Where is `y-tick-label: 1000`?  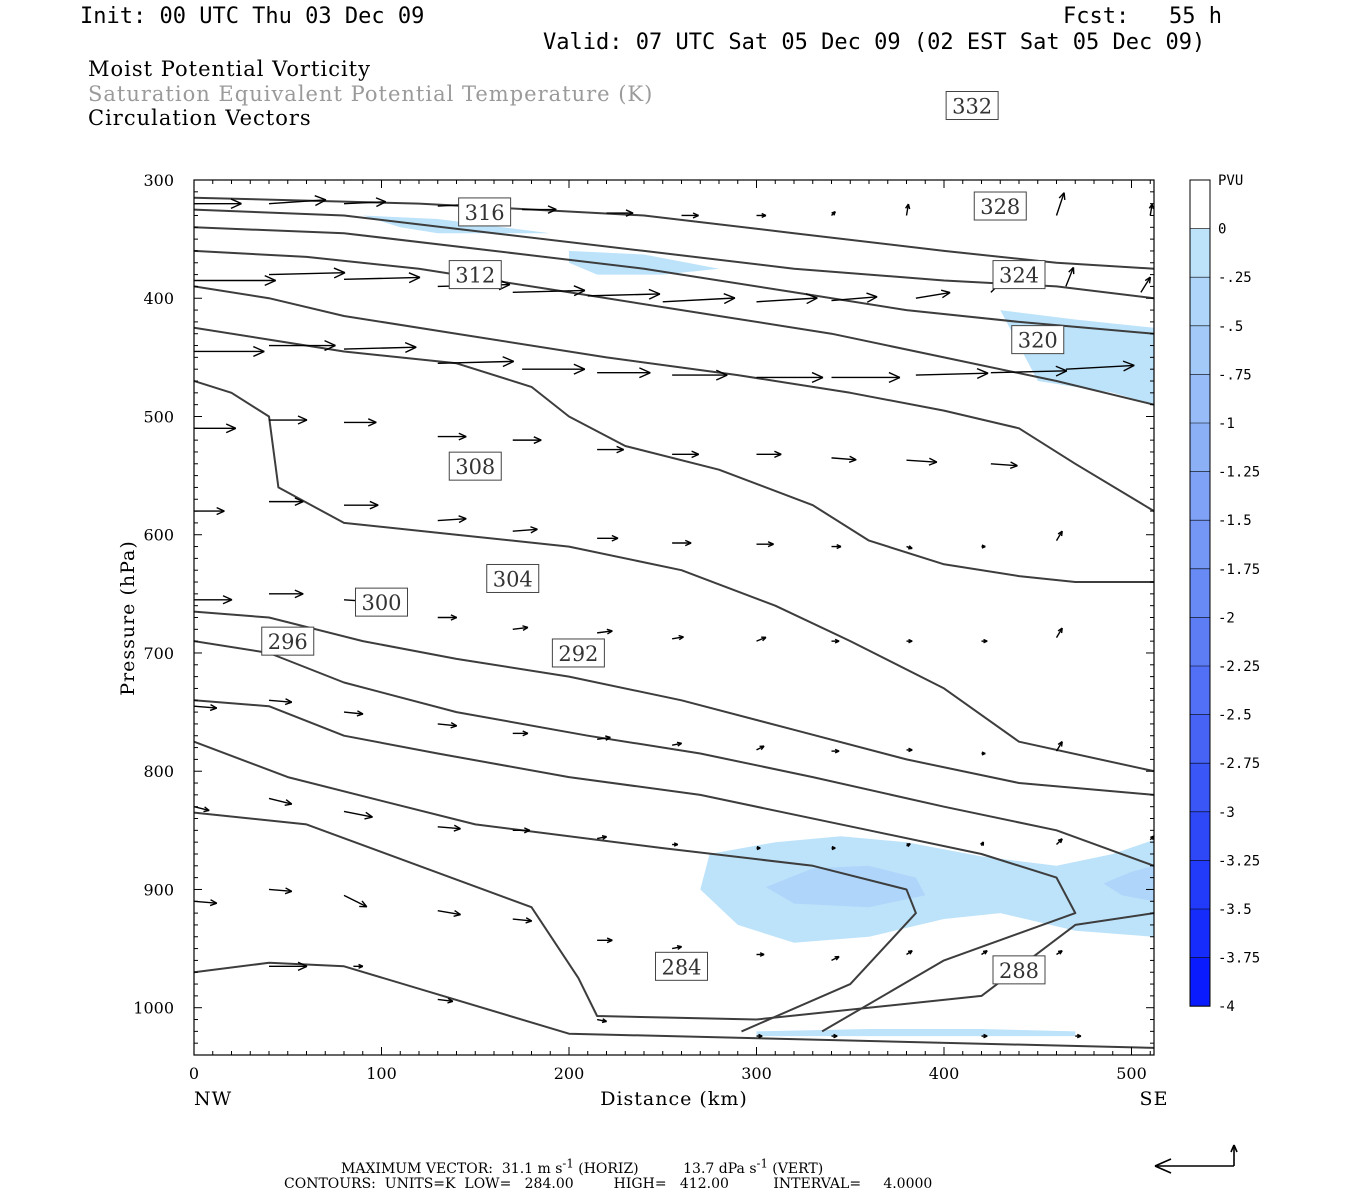 y-tick-label: 1000 is located at coordinates (153, 1008).